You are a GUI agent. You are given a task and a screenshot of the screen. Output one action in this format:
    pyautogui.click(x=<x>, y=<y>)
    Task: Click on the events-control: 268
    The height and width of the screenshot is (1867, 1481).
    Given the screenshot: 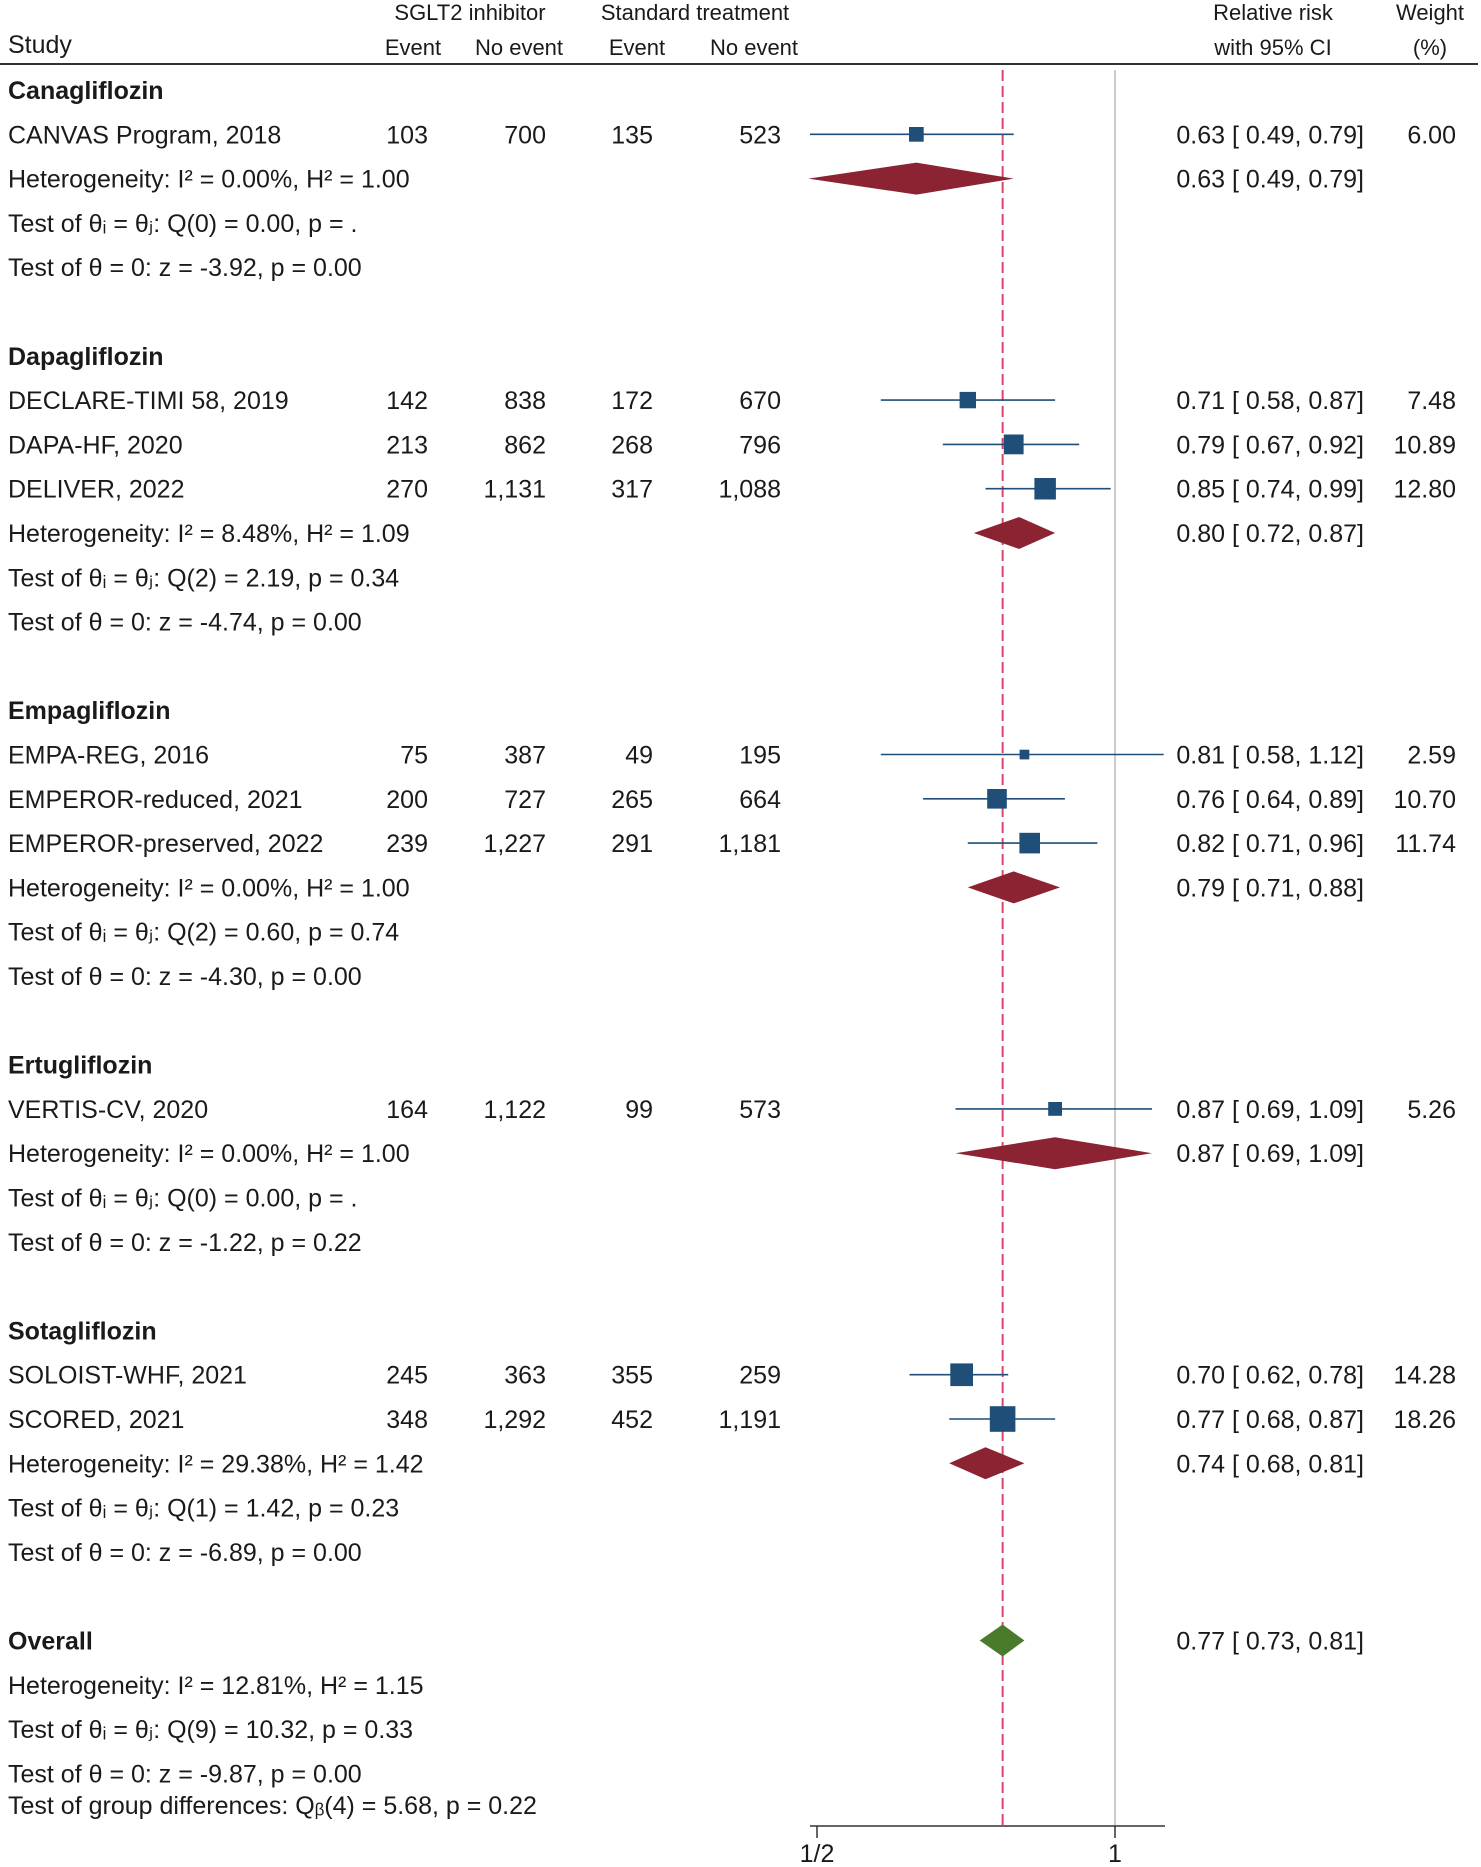 What is the action you would take?
    pyautogui.click(x=632, y=445)
    